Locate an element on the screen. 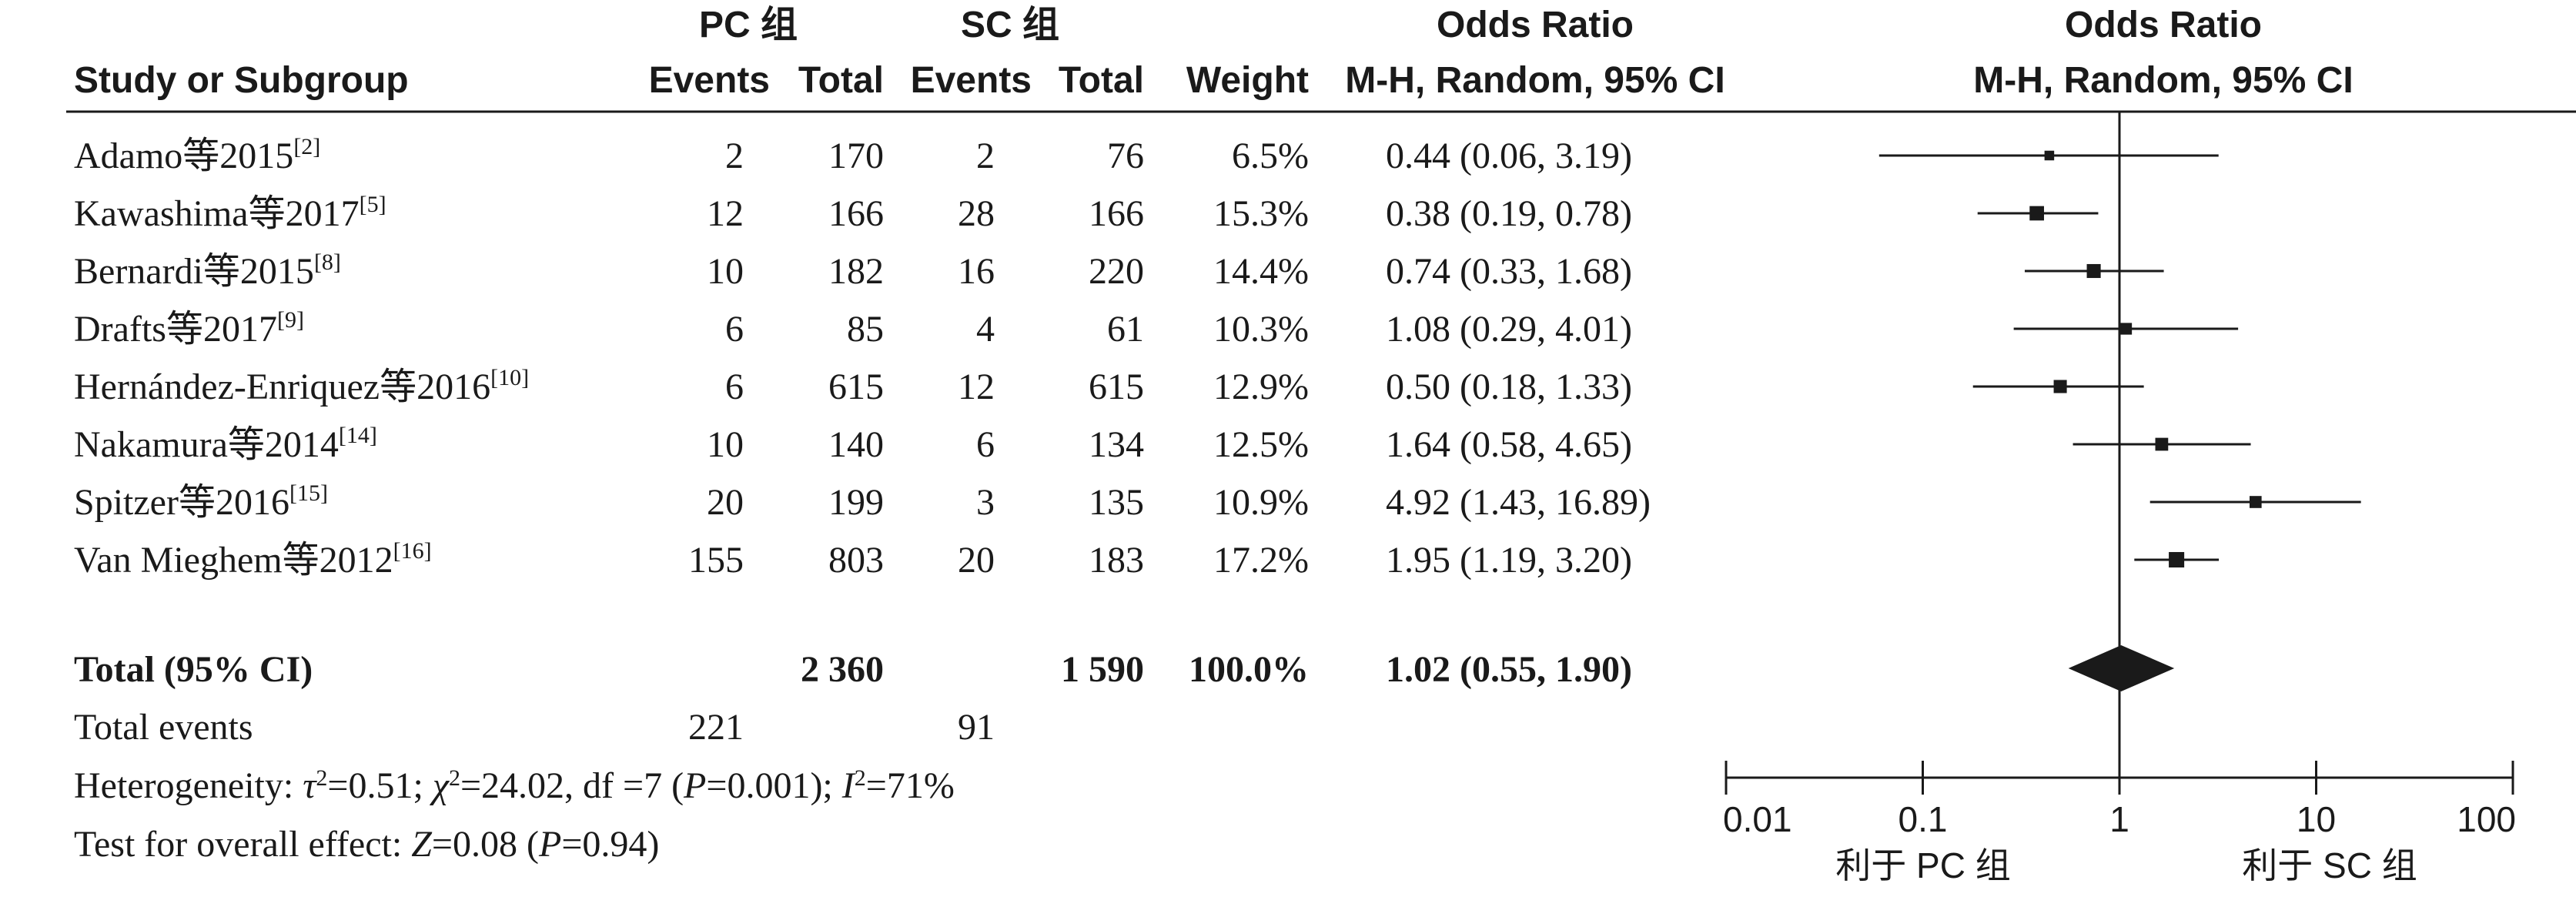  study-name: Spitzer等2016[15] is located at coordinates (201, 502).